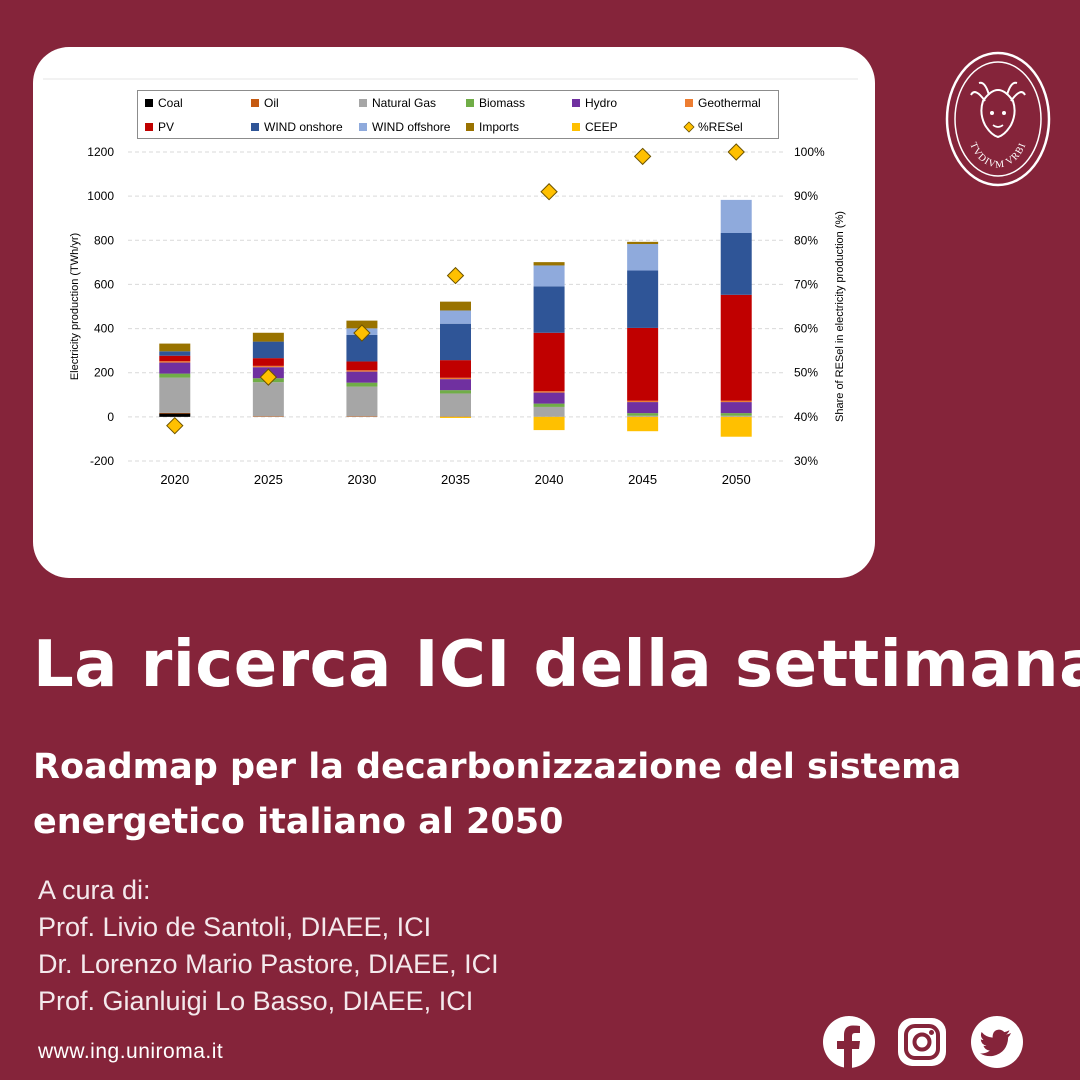  I want to click on legend-label: Hydro, so click(601, 103).